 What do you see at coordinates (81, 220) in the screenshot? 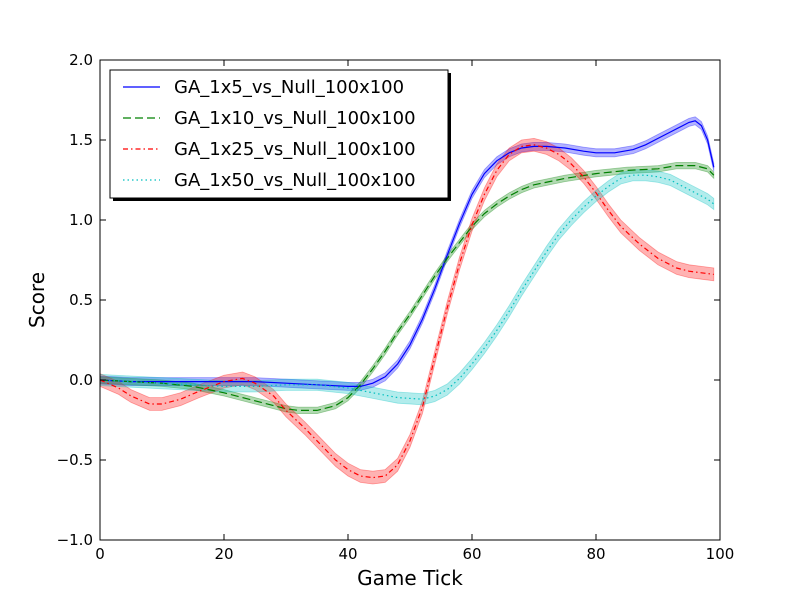
I see `y-tick-label: 1.0` at bounding box center [81, 220].